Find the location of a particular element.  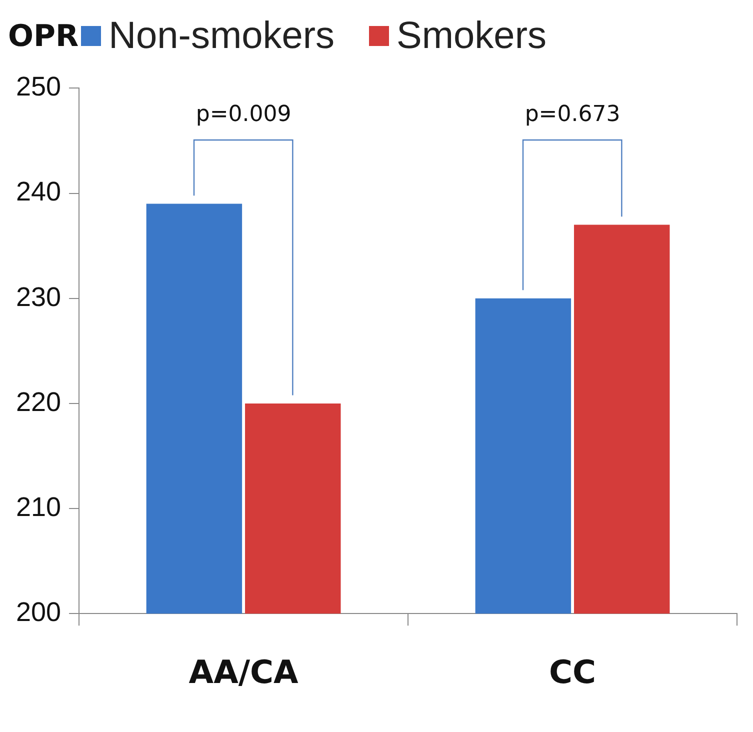

x-tick-label: CC is located at coordinates (572, 672).